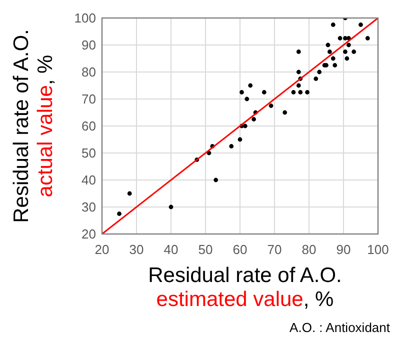  Describe the element at coordinates (309, 249) in the screenshot. I see `x-tick-label: 80` at that location.